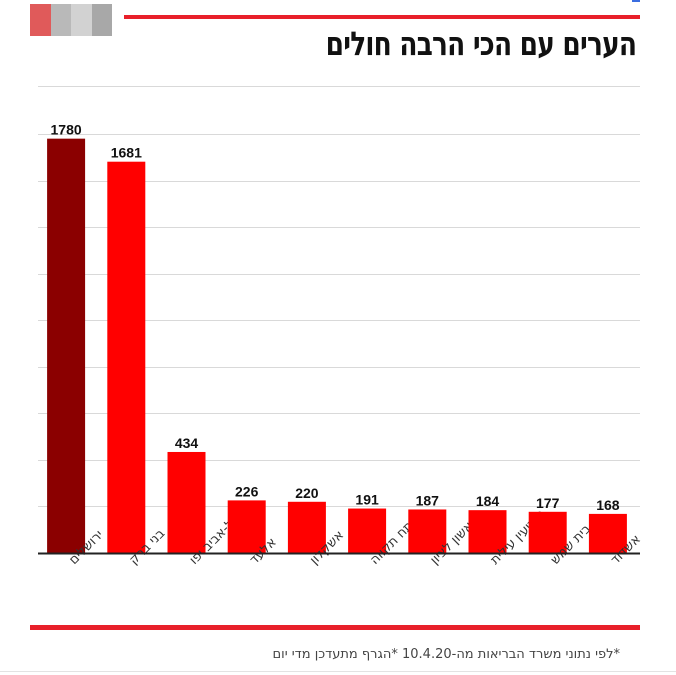 The image size is (676, 675). Describe the element at coordinates (187, 443) in the screenshot. I see `data-label: 434` at that location.